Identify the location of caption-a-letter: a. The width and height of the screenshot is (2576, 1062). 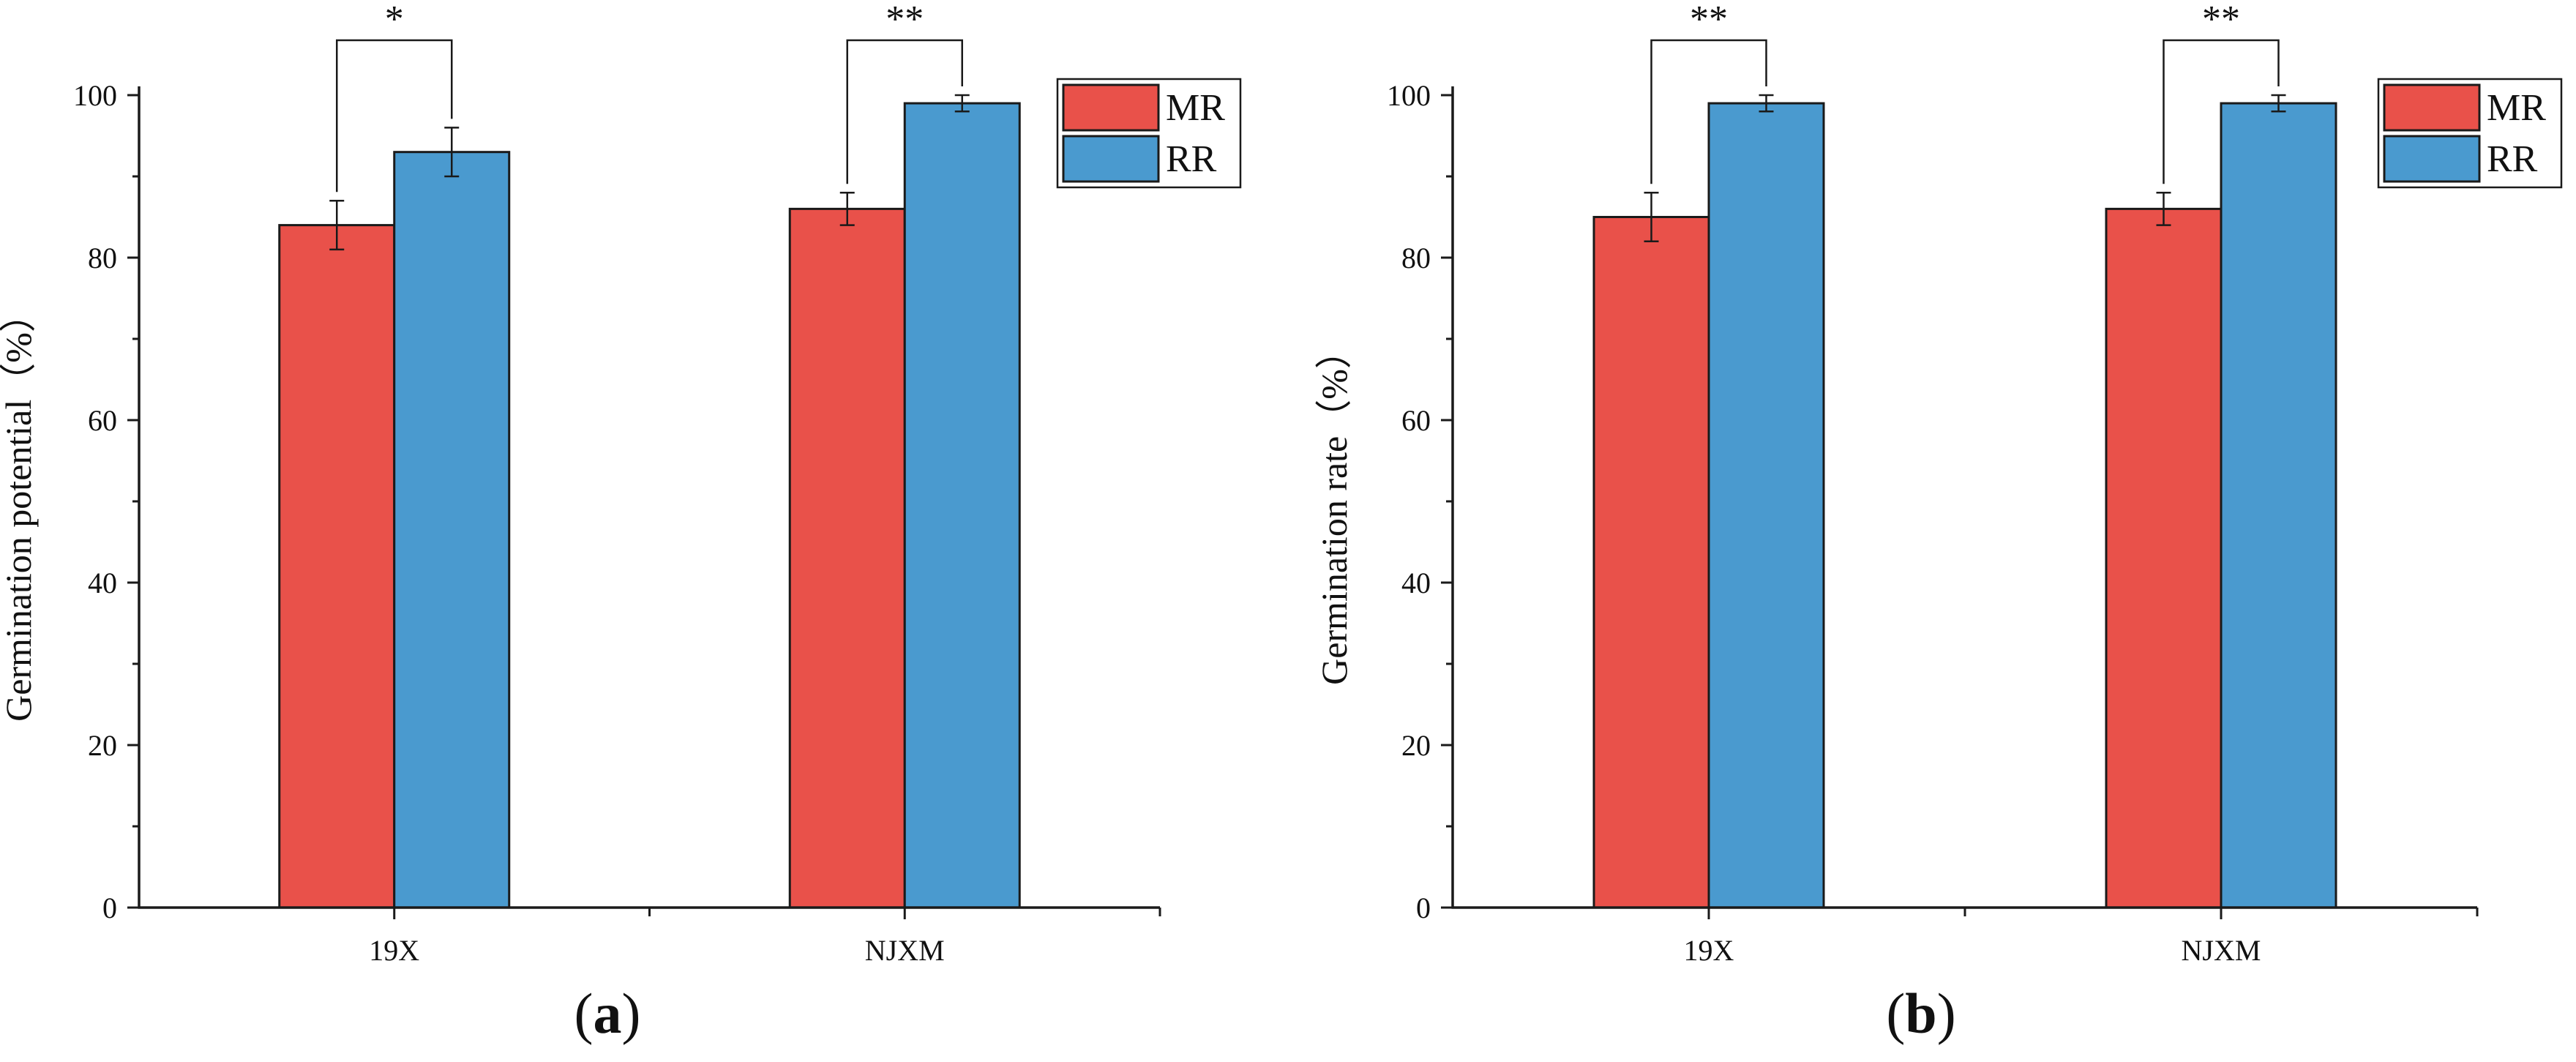
(607, 1013).